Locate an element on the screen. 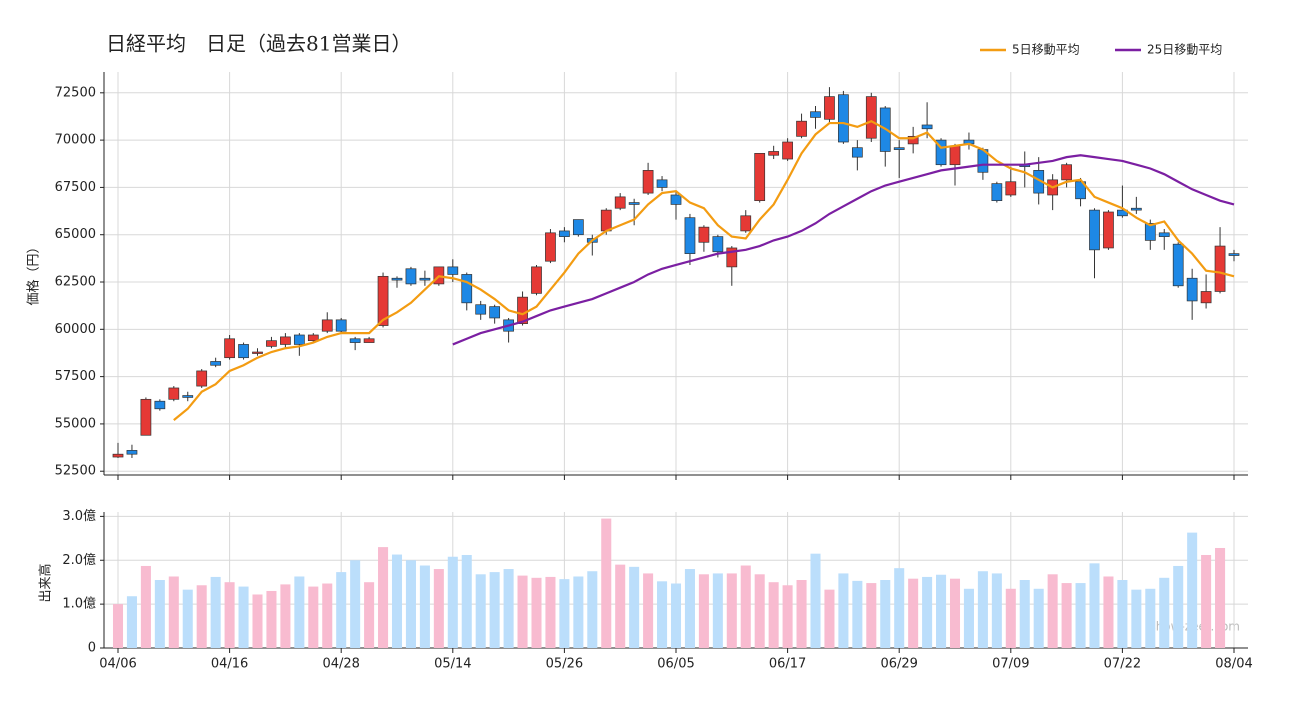 This screenshot has width=1300, height=720. x-tick-label: 07/09 is located at coordinates (1010, 664).